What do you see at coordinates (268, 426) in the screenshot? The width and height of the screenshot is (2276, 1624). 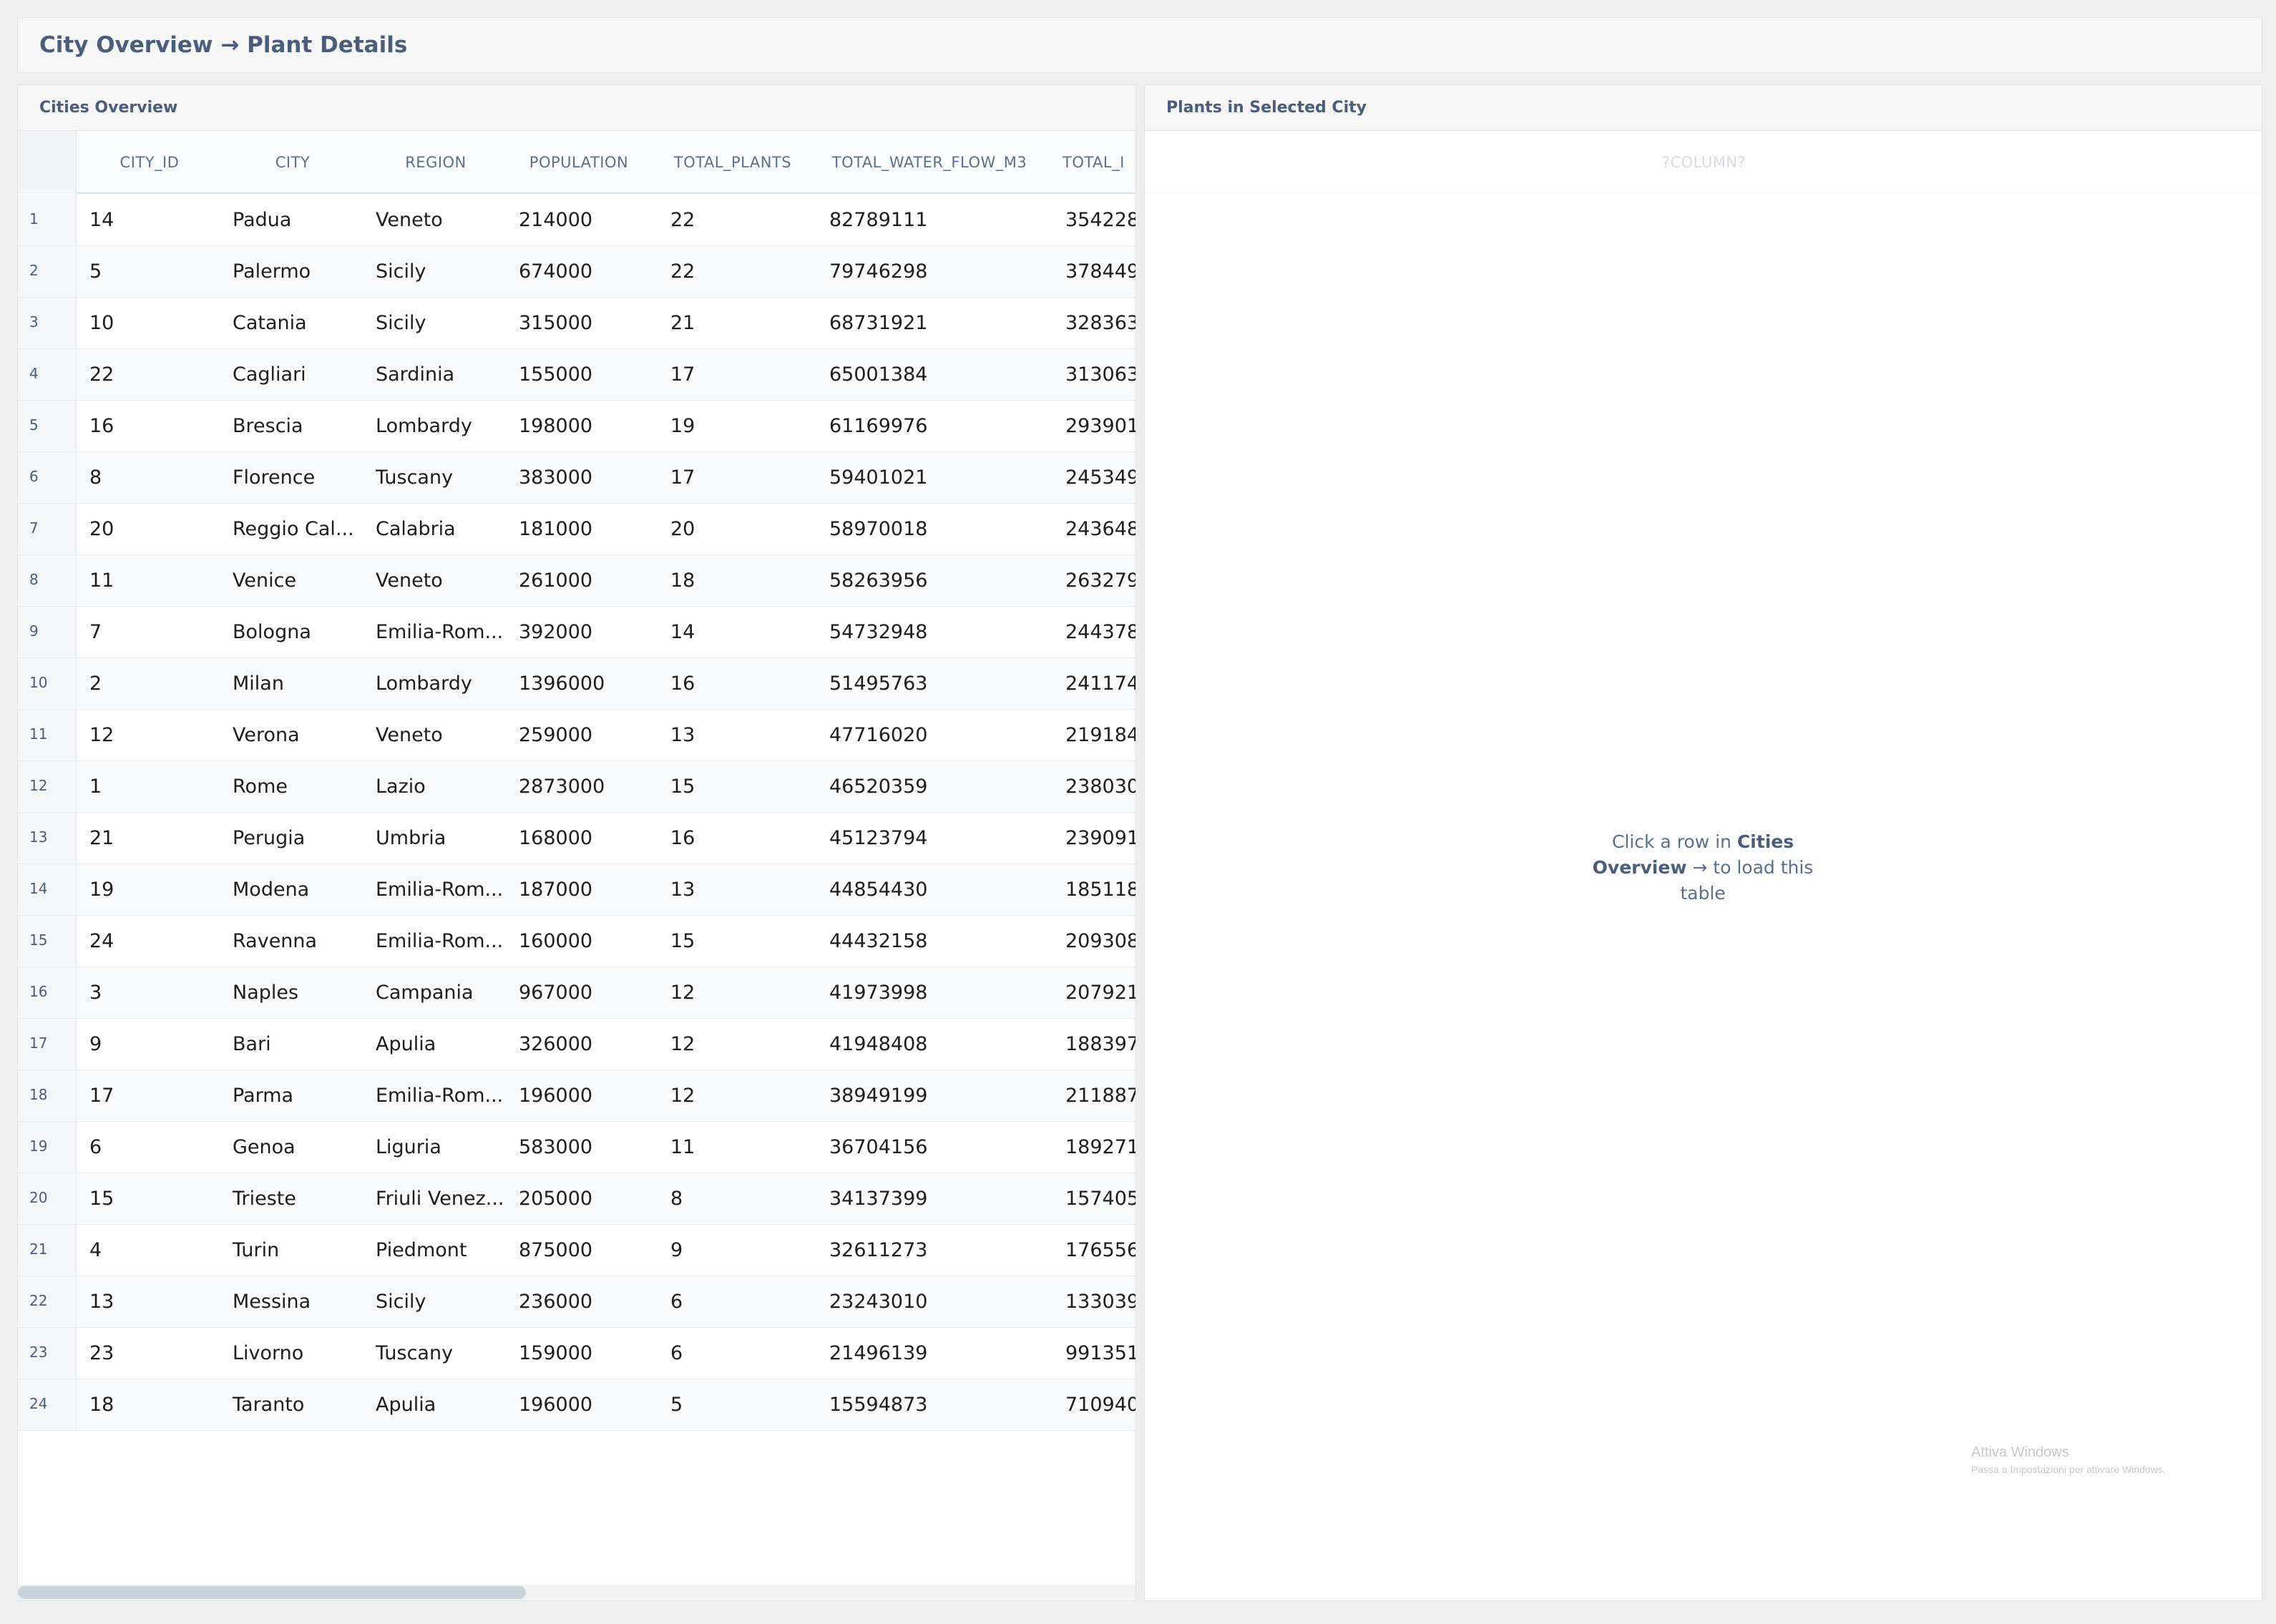 I see `cell-city: Brescia` at bounding box center [268, 426].